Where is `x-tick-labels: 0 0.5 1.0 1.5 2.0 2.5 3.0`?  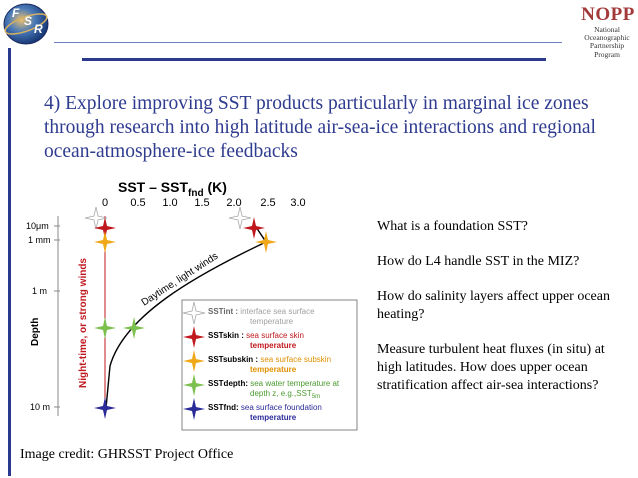 x-tick-labels: 0 0.5 1.0 1.5 2.0 2.5 3.0 is located at coordinates (204, 203).